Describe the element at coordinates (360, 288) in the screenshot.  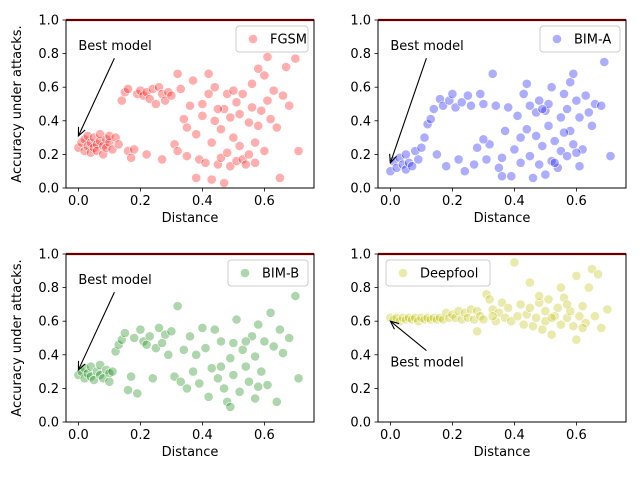
I see `y-tick-label: 0.8` at that location.